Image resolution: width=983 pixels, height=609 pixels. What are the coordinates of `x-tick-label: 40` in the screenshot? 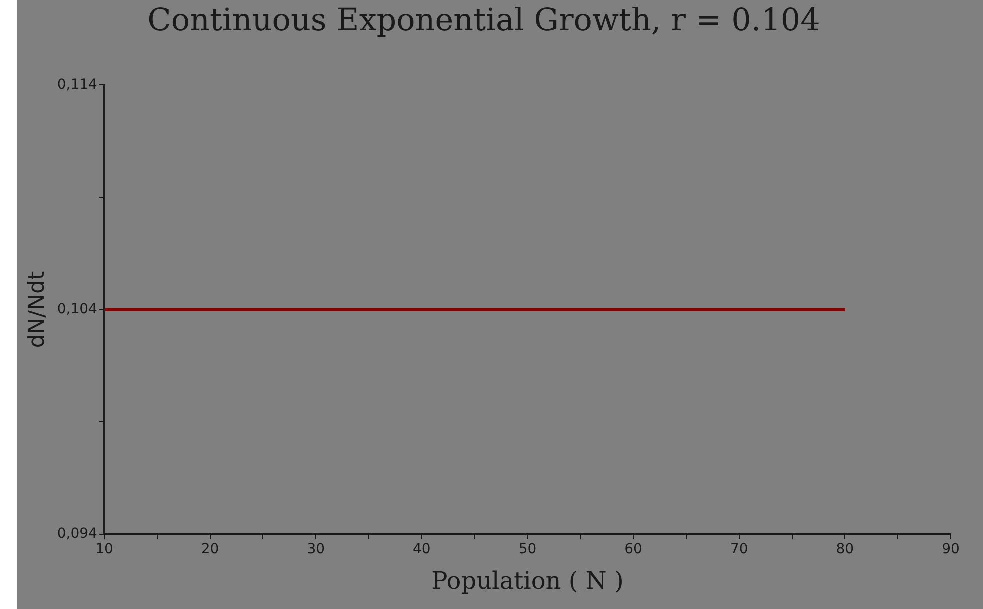 It's located at (422, 549).